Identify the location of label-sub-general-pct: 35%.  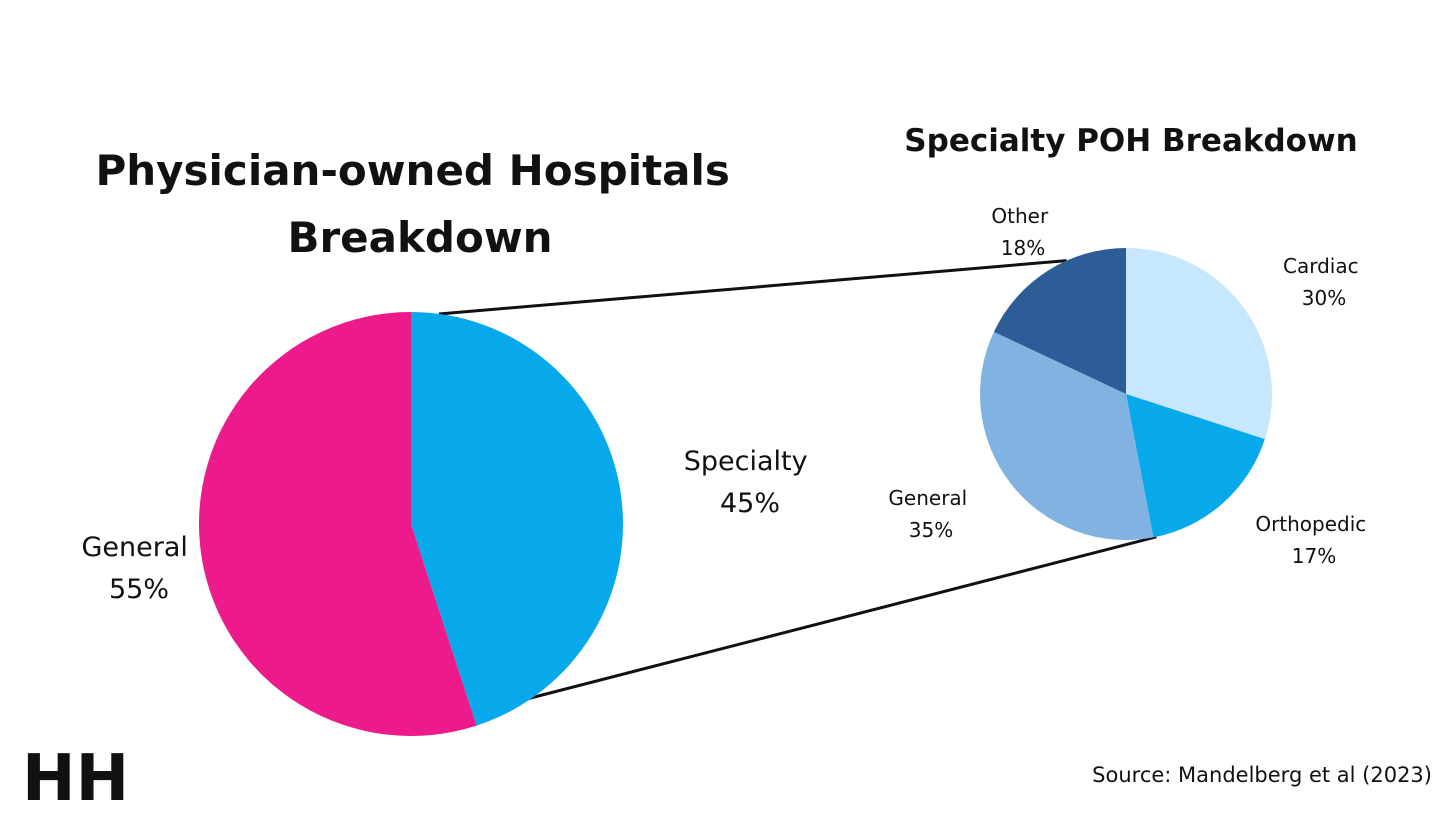
(931, 530).